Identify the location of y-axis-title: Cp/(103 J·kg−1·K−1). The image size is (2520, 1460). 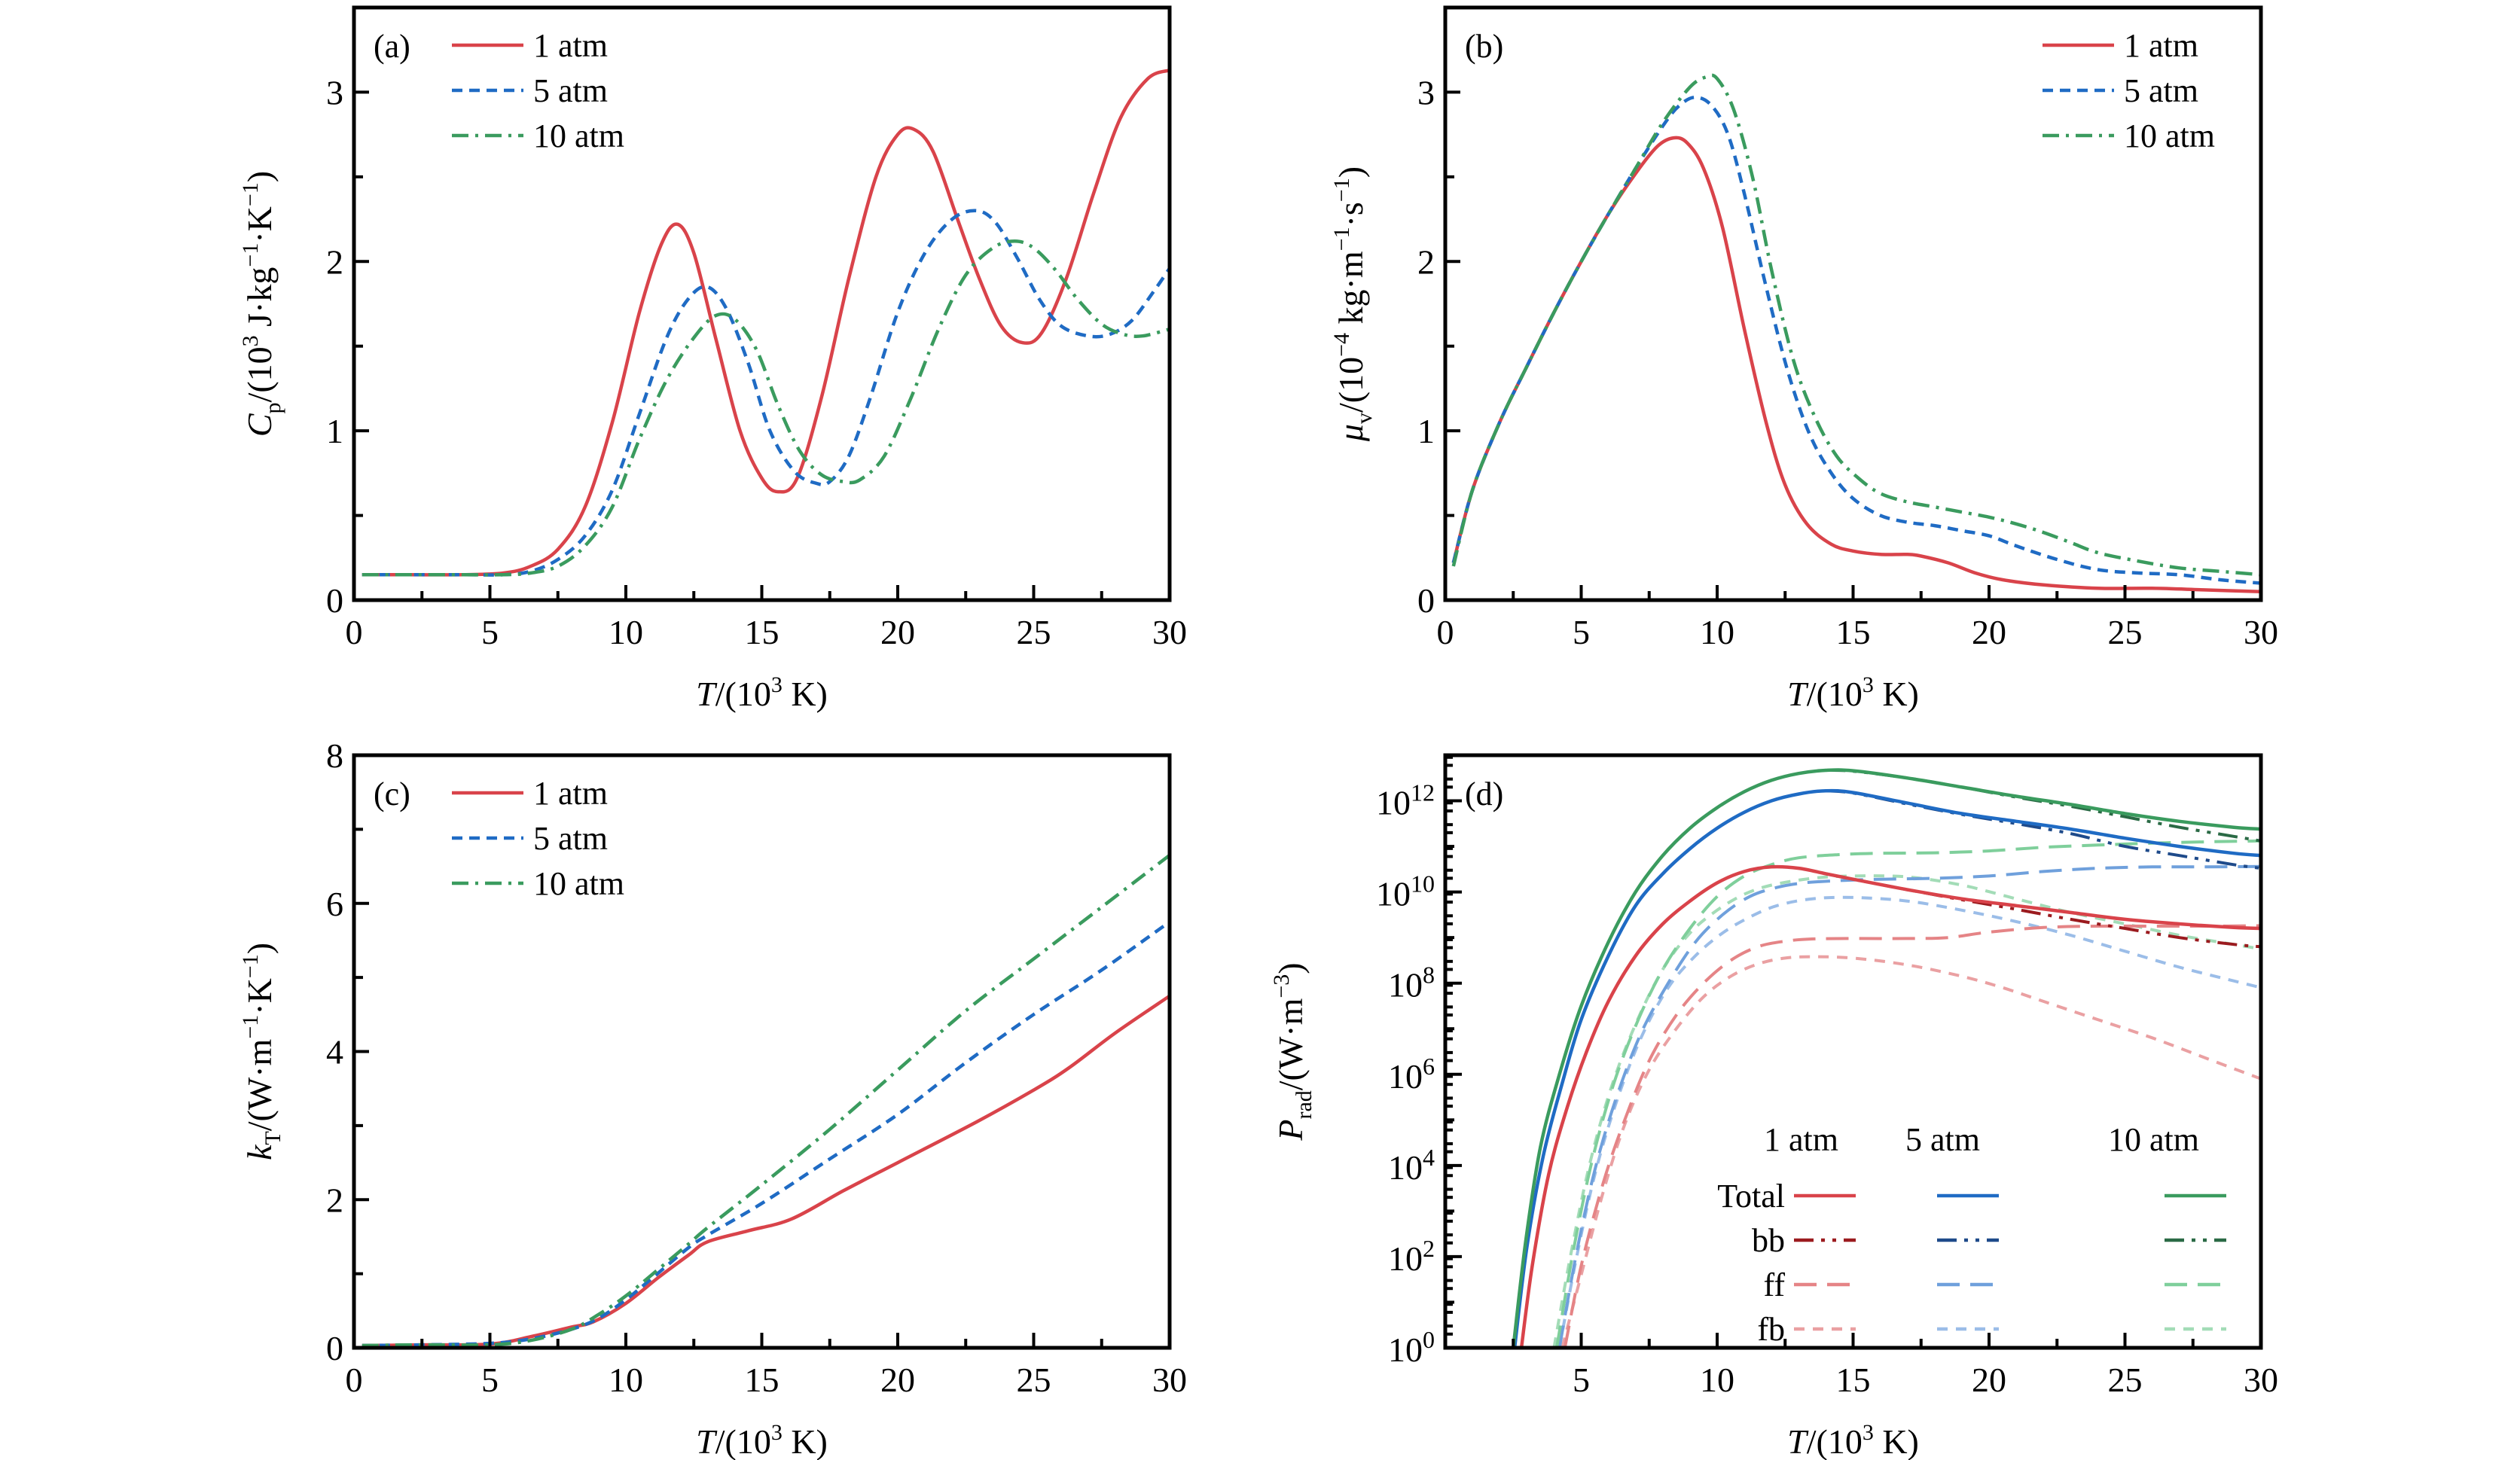
(261, 304).